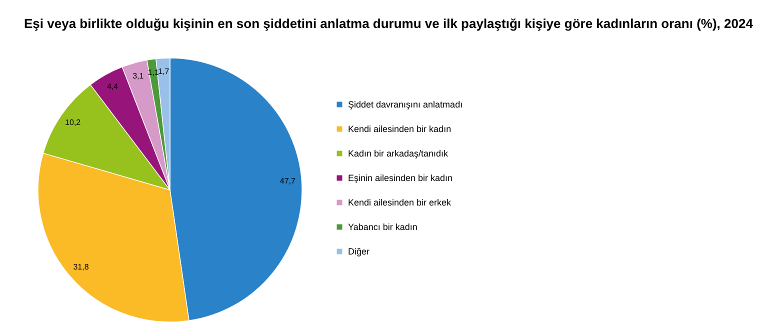  I want to click on legend-label: Kendi ailesinden bir erkek, so click(400, 203).